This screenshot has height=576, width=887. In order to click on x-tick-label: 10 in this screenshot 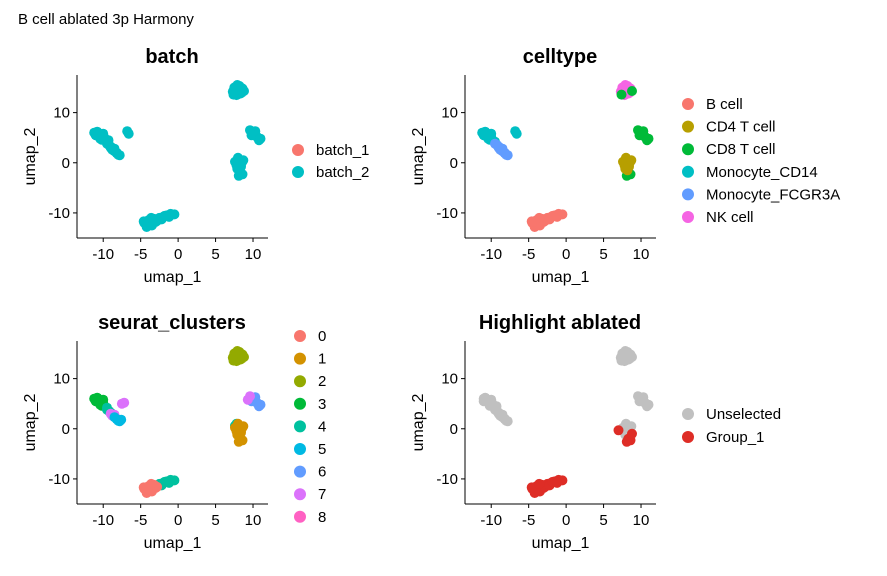, I will do `click(641, 254)`.